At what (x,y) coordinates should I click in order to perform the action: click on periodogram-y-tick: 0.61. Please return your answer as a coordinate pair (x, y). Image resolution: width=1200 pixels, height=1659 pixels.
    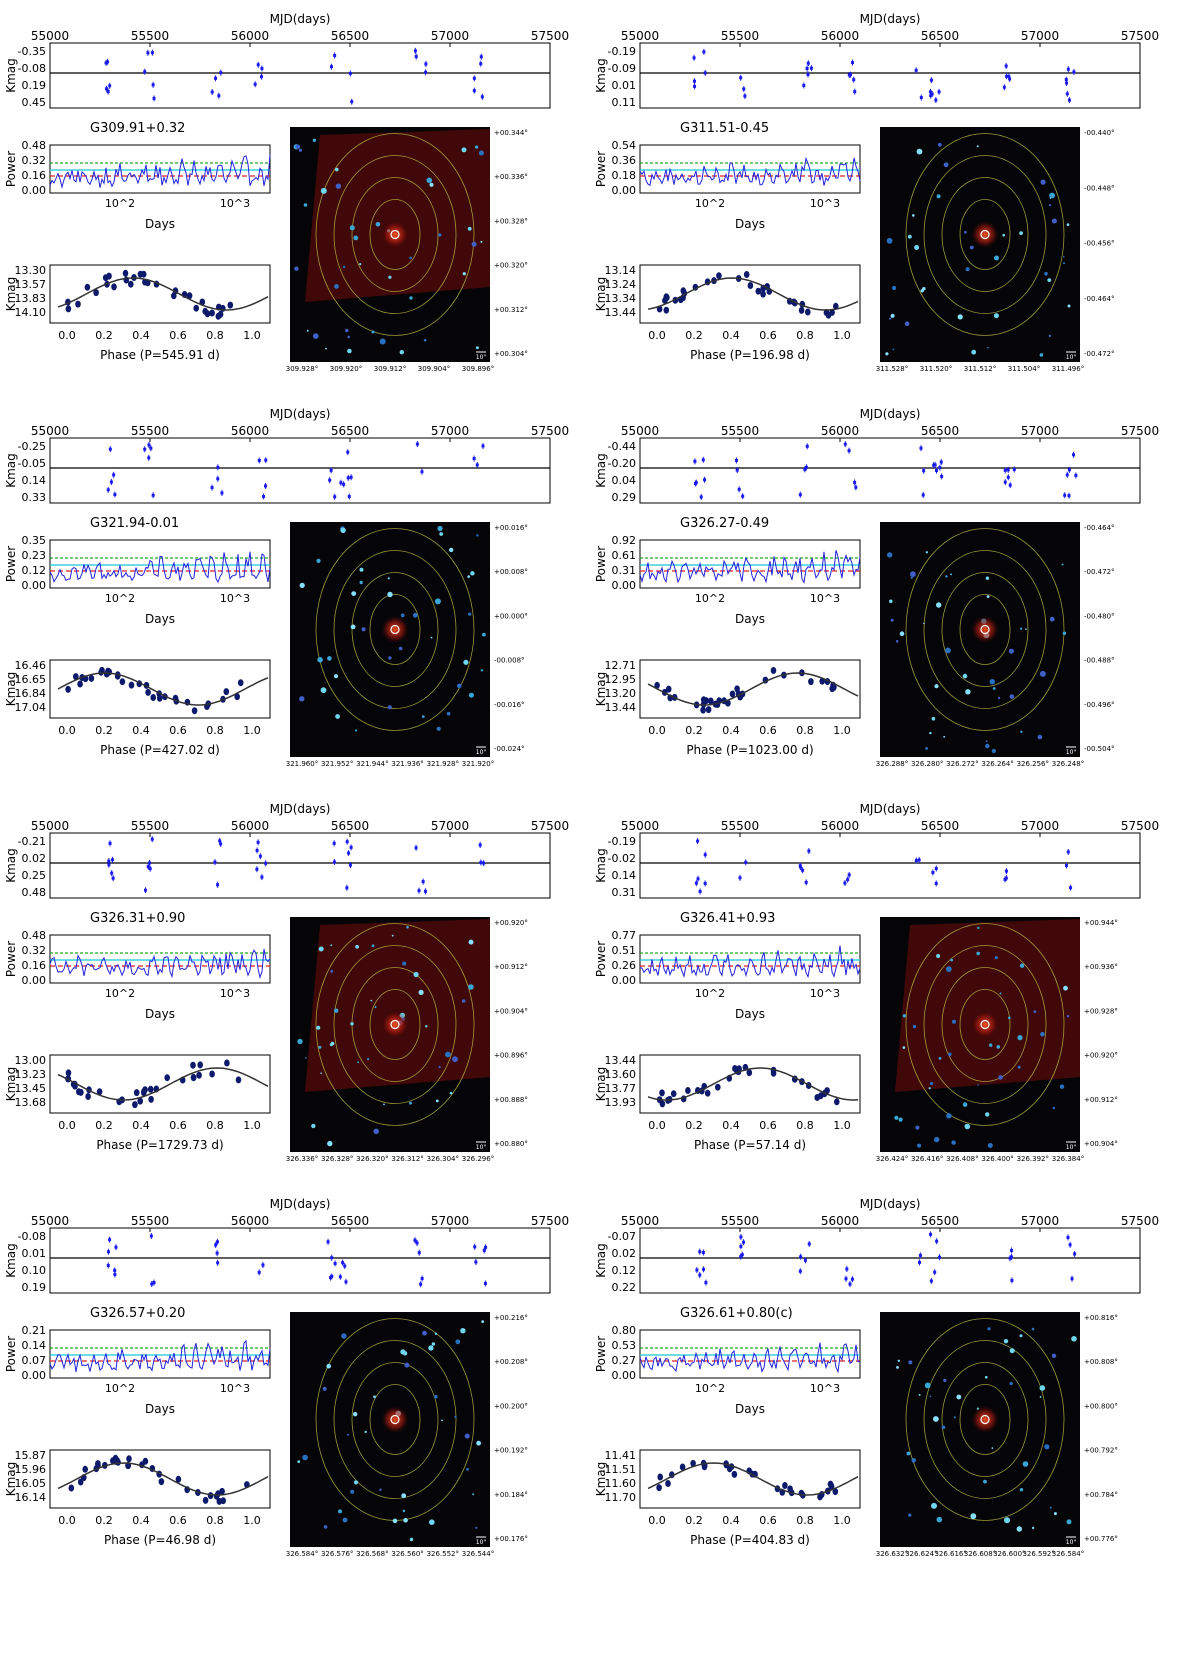
    Looking at the image, I should click on (624, 555).